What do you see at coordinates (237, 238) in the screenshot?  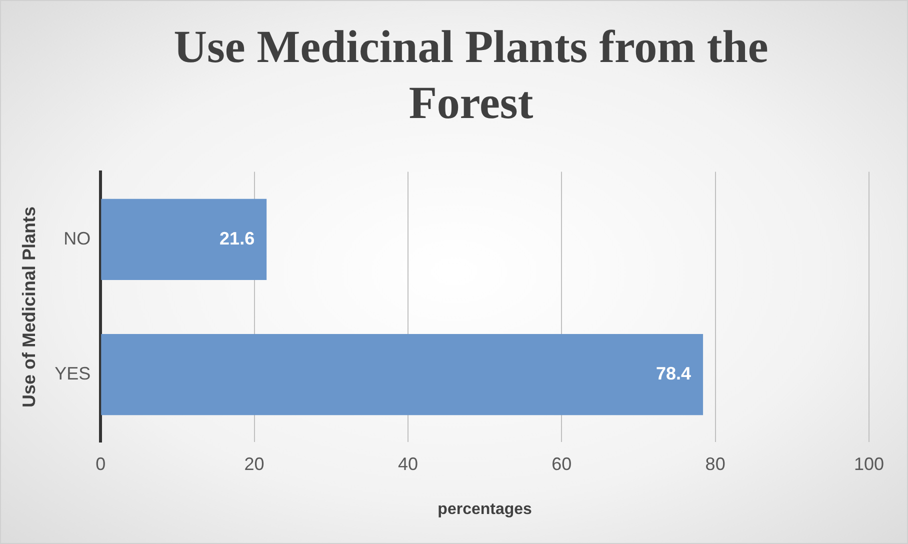 I see `data-label: 21.6` at bounding box center [237, 238].